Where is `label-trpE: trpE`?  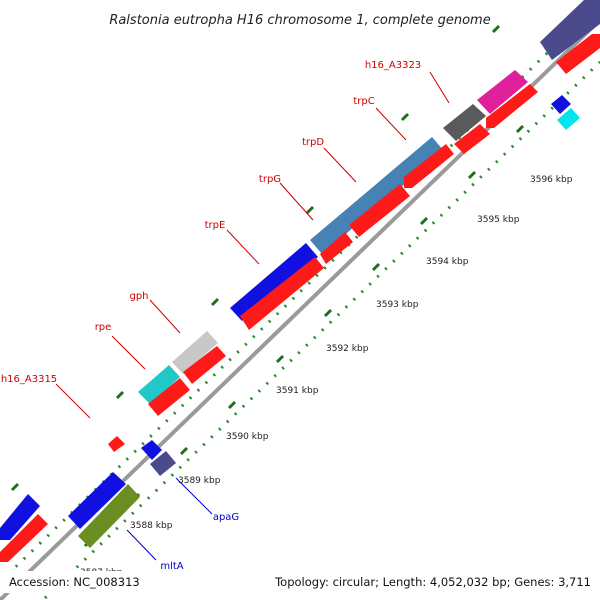
label-trpE: trpE is located at coordinates (215, 225).